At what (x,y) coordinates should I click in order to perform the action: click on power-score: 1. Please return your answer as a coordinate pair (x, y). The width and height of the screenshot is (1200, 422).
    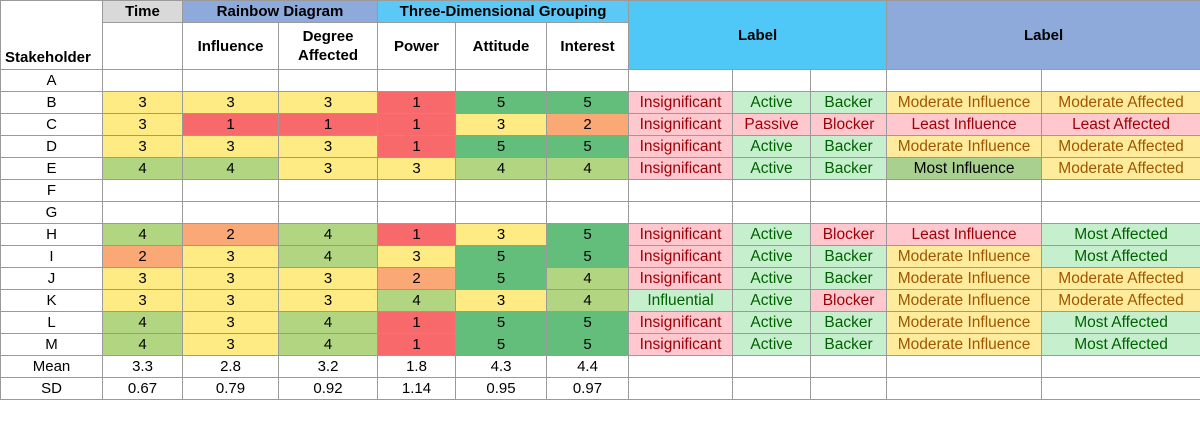
    Looking at the image, I should click on (416, 146).